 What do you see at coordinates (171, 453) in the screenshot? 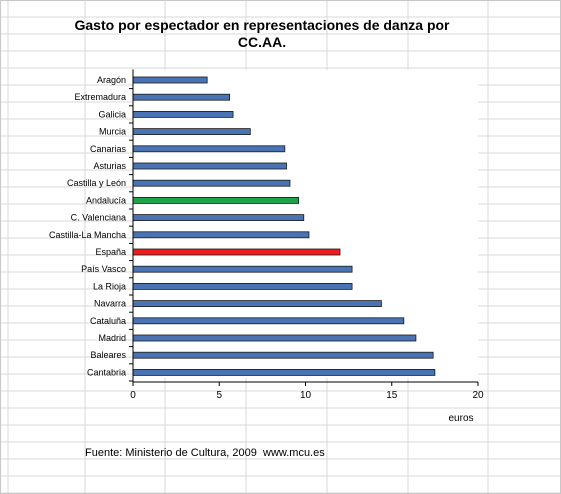
I see `source-text: Fuente: Ministerio de Cultura, 2009` at bounding box center [171, 453].